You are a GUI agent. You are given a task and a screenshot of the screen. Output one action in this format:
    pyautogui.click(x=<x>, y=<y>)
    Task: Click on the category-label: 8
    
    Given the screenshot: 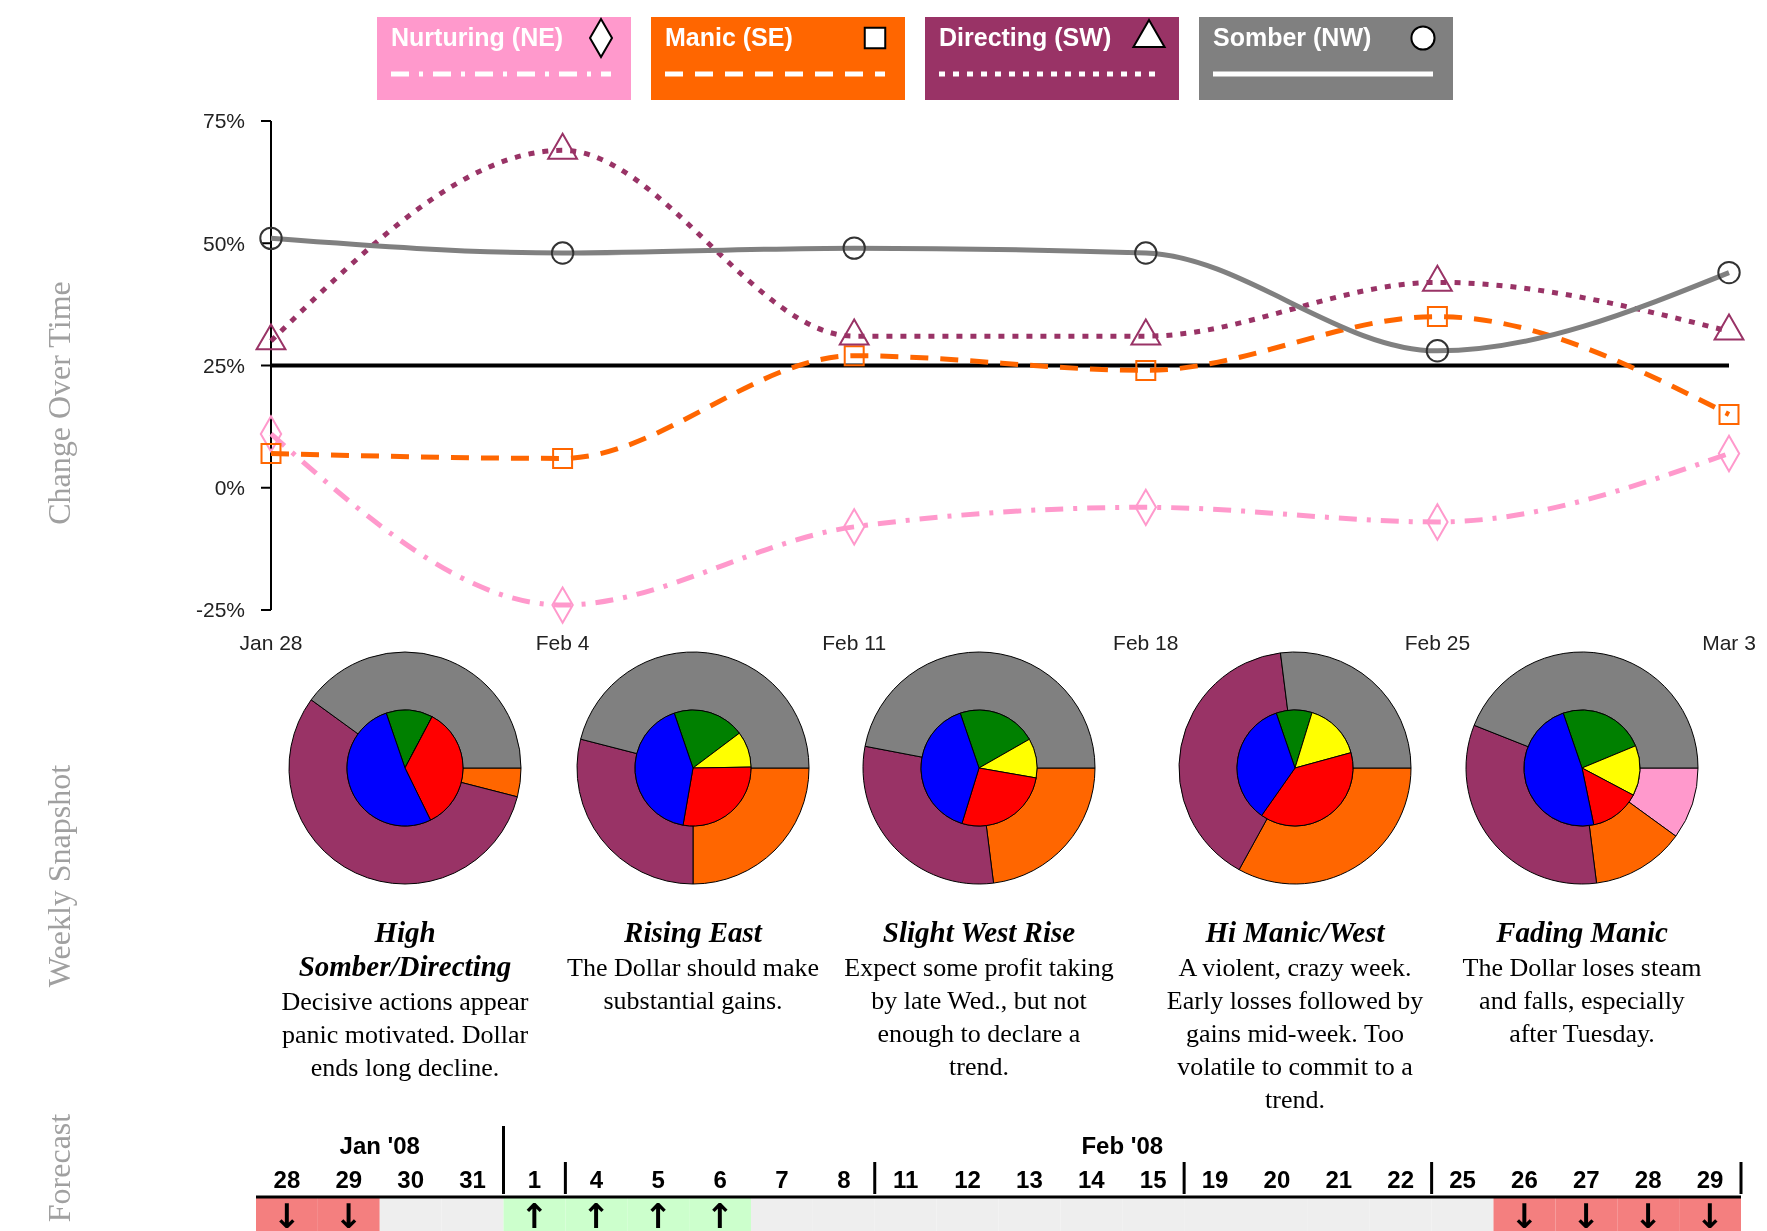 What is the action you would take?
    pyautogui.click(x=844, y=1179)
    